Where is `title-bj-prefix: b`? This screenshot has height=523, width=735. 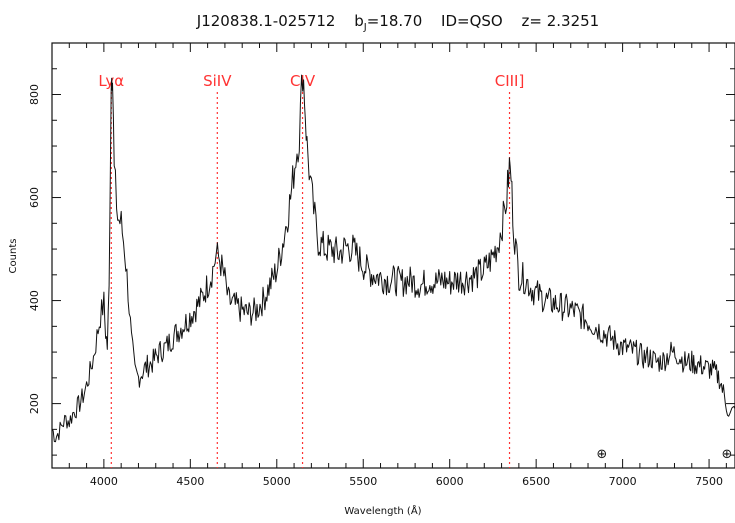 title-bj-prefix: b is located at coordinates (359, 21).